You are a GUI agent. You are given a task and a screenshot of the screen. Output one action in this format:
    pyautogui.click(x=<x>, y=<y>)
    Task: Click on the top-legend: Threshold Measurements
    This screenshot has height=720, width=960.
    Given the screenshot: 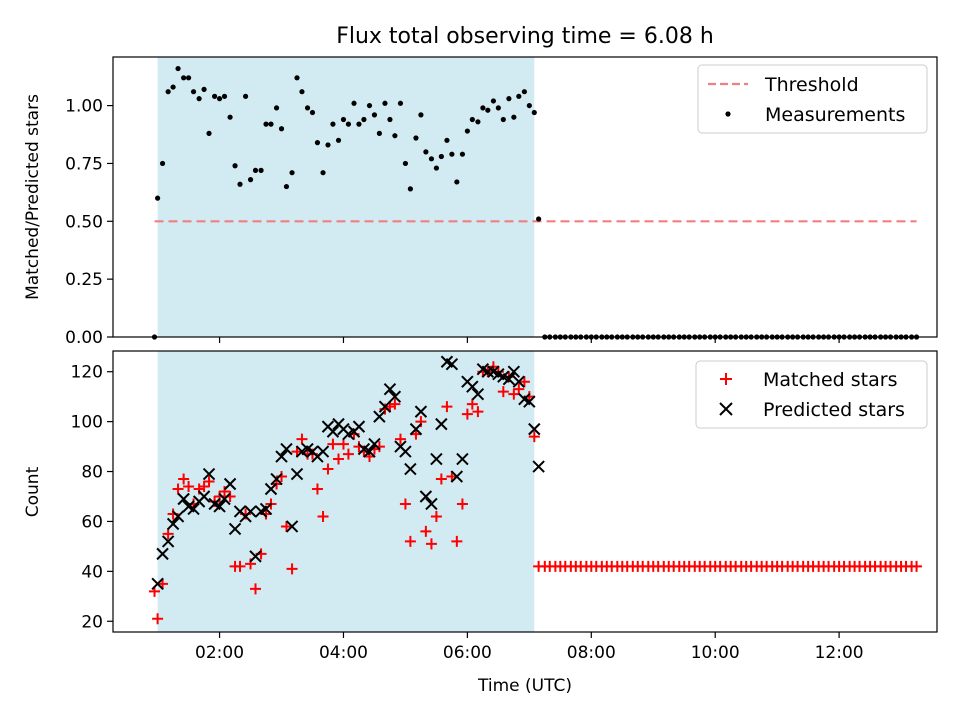 What is the action you would take?
    pyautogui.click(x=812, y=99)
    